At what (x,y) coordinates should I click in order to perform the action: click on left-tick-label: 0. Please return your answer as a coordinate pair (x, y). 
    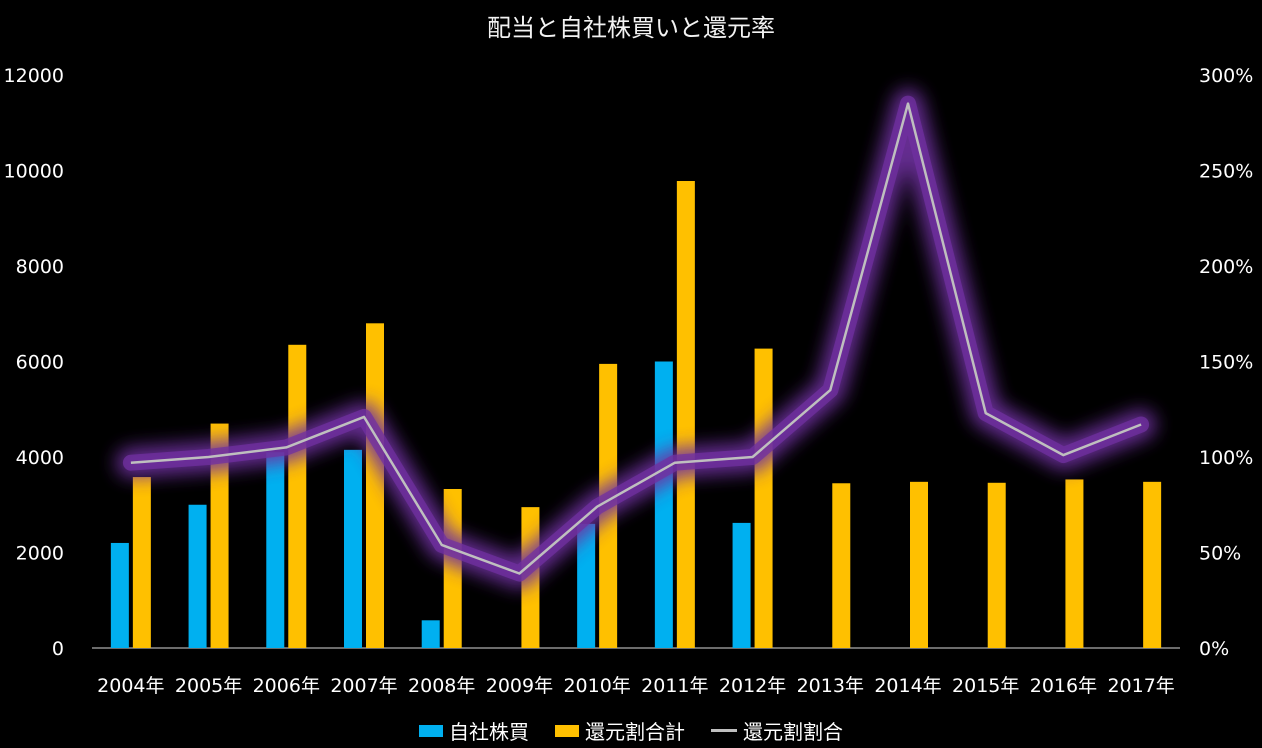
    Looking at the image, I should click on (58, 649).